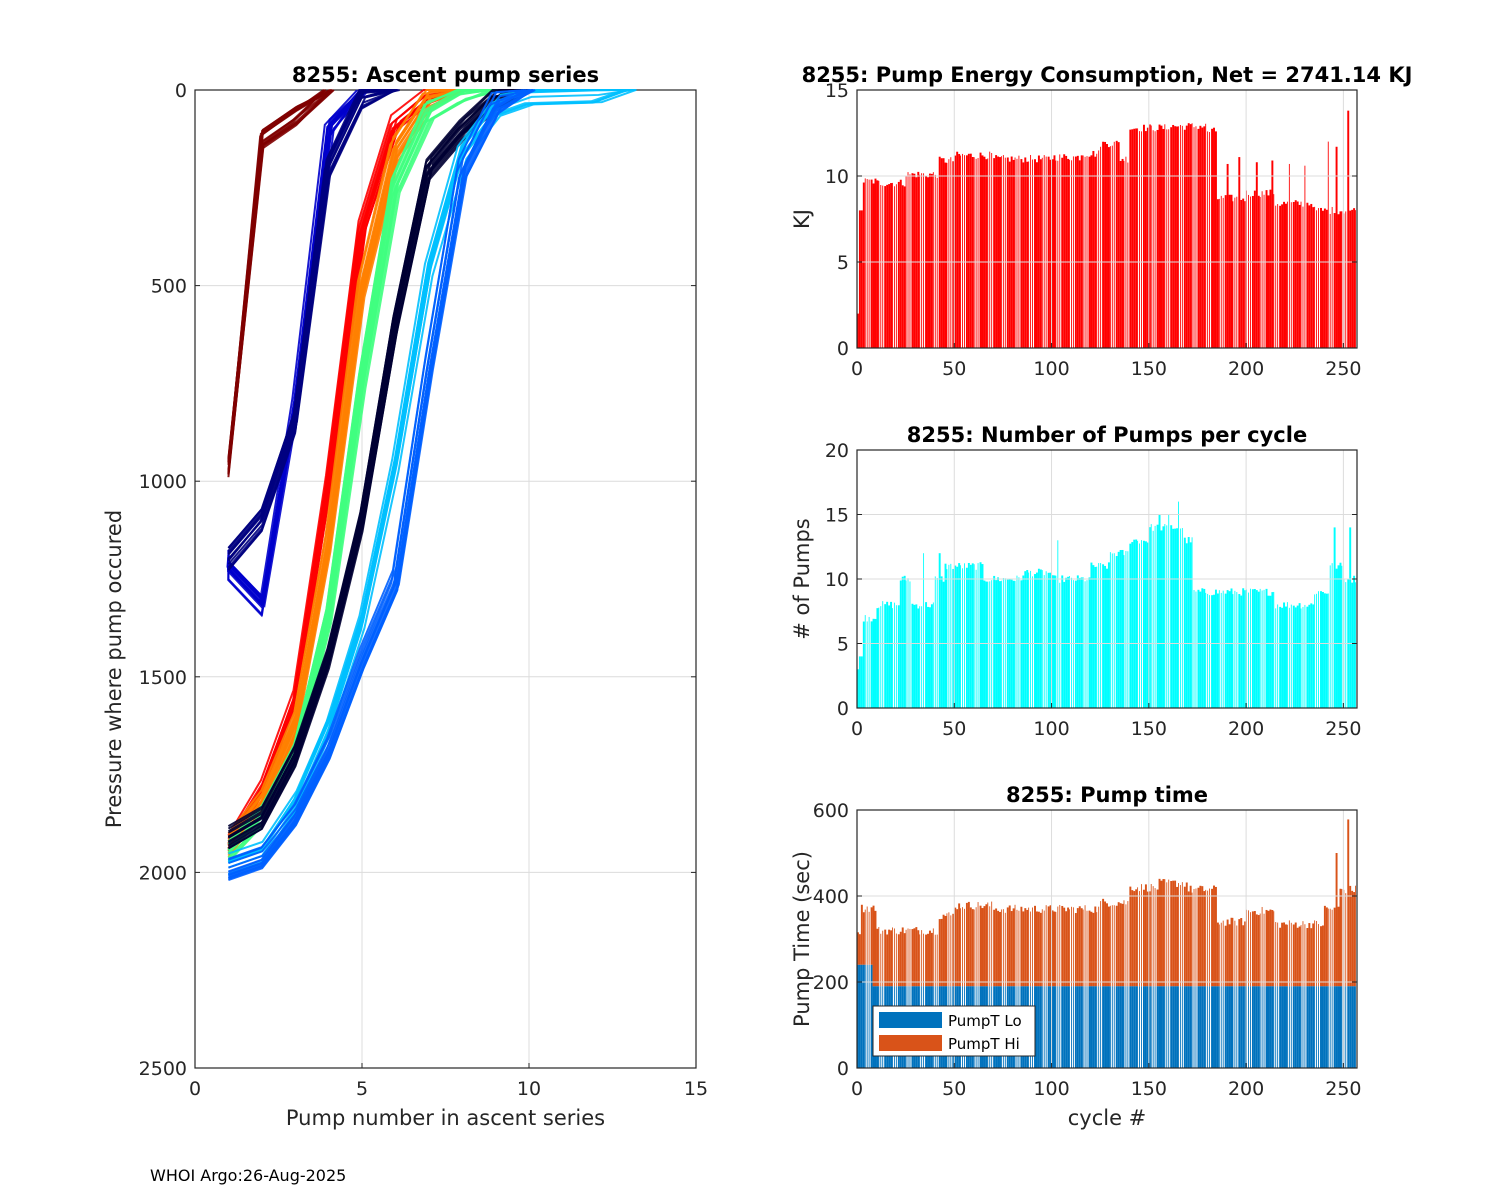 The image size is (1500, 1200). What do you see at coordinates (281, 282) in the screenshot?
I see `ascent-series-line` at bounding box center [281, 282].